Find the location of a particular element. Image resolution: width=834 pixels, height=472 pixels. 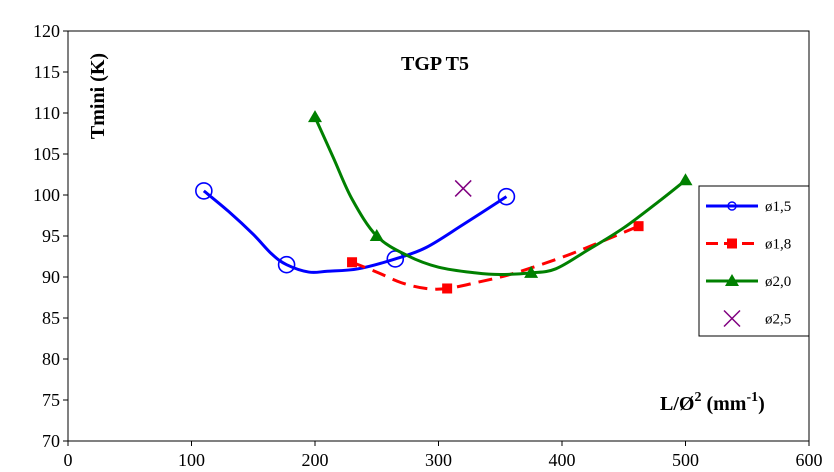

x-axis-label-sup1: 2 is located at coordinates (697, 397).